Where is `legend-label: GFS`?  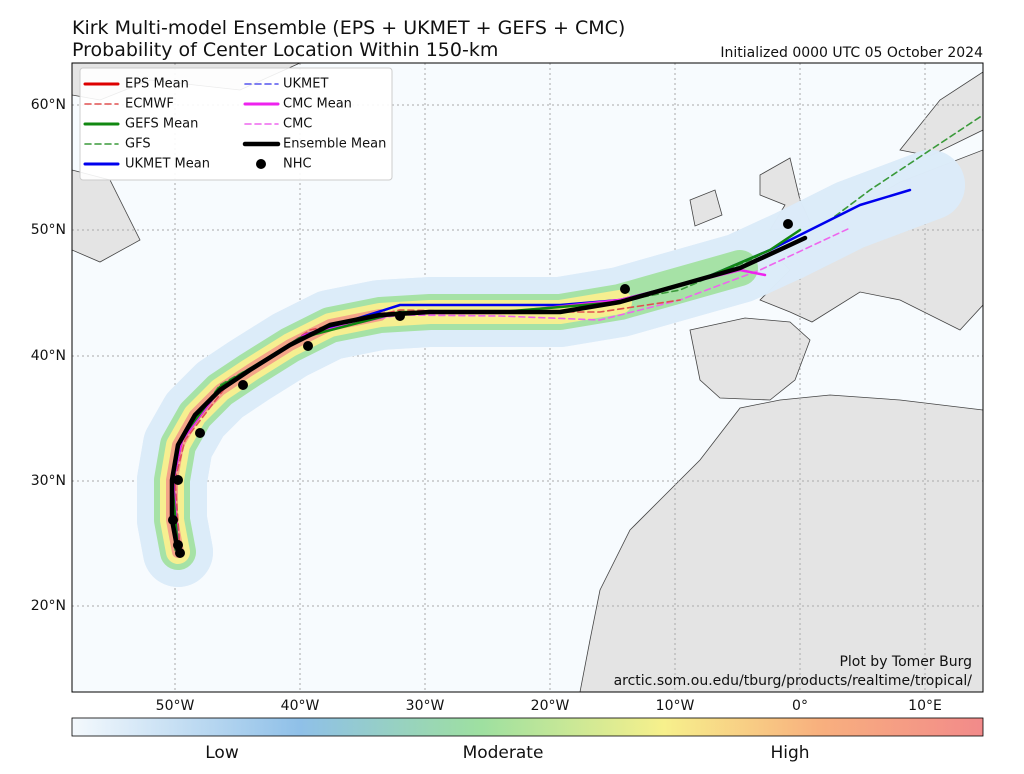 legend-label: GFS is located at coordinates (138, 144).